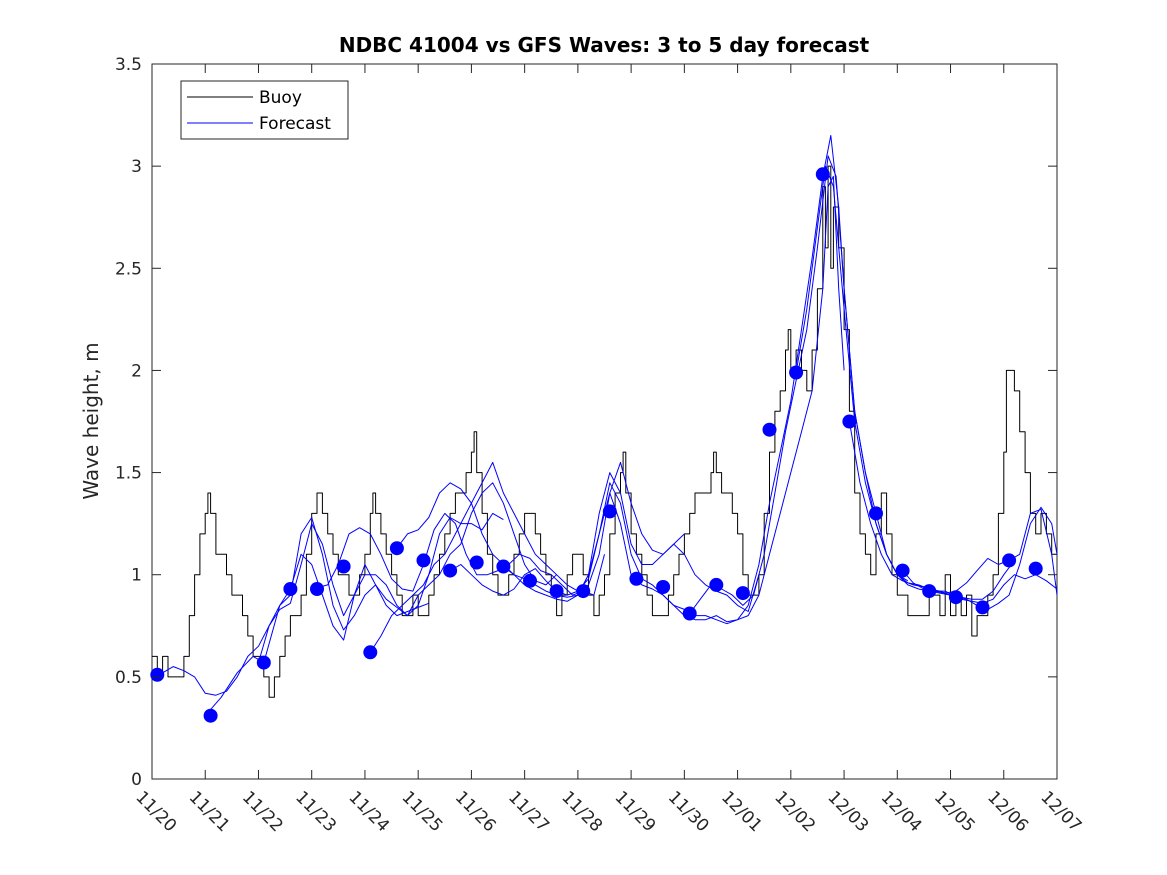 Image resolution: width=1167 pixels, height=875 pixels. Describe the element at coordinates (295, 124) in the screenshot. I see `legend-label-forecast: Forecast` at that location.